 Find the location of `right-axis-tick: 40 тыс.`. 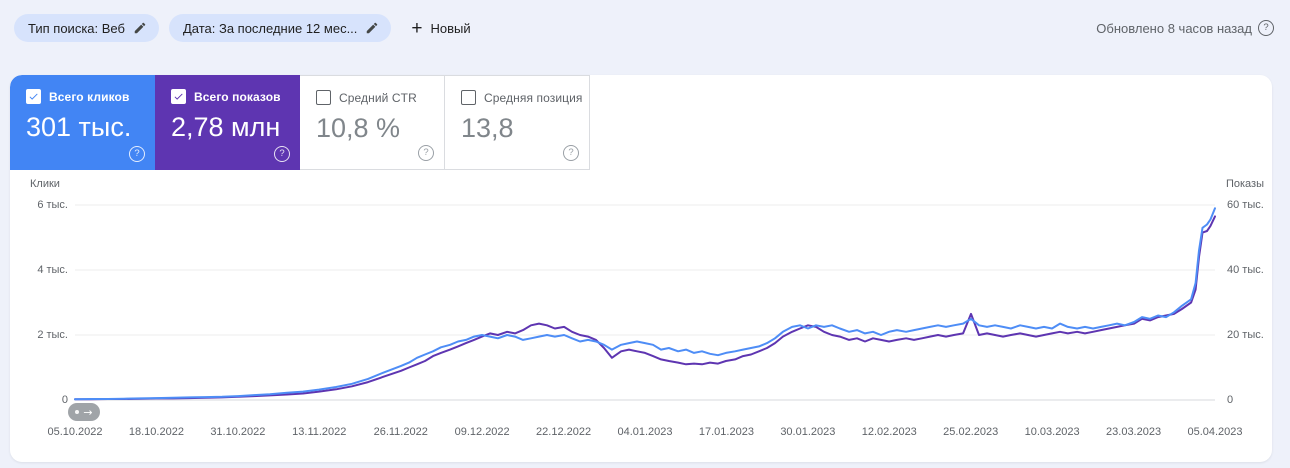

right-axis-tick: 40 тыс. is located at coordinates (1245, 270).